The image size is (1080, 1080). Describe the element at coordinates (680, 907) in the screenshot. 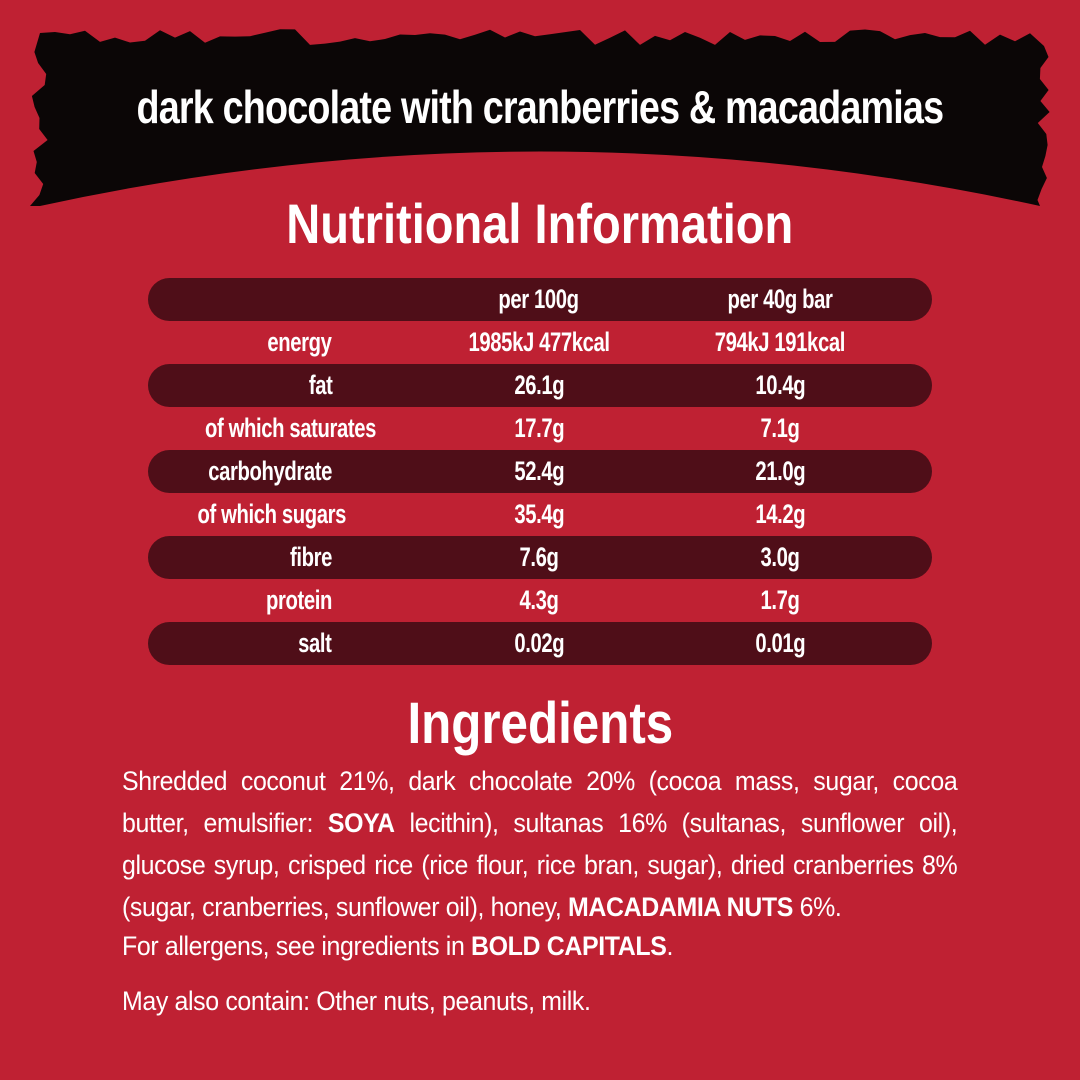

I see `allergen-macadamia: MACADAMIA NUTS` at that location.